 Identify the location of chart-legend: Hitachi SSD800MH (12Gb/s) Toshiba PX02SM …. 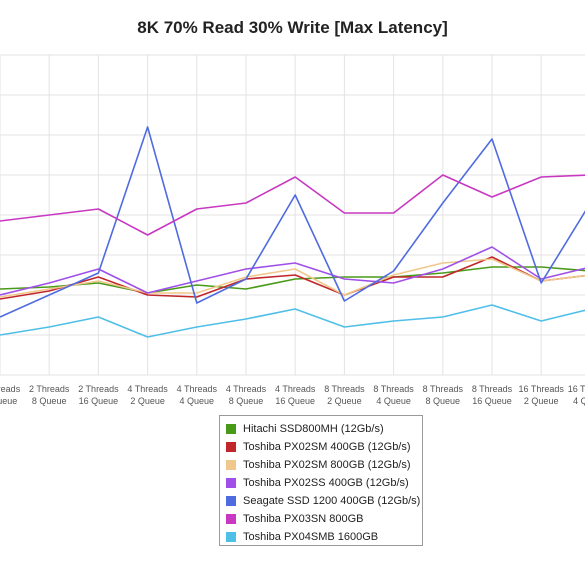
(321, 480).